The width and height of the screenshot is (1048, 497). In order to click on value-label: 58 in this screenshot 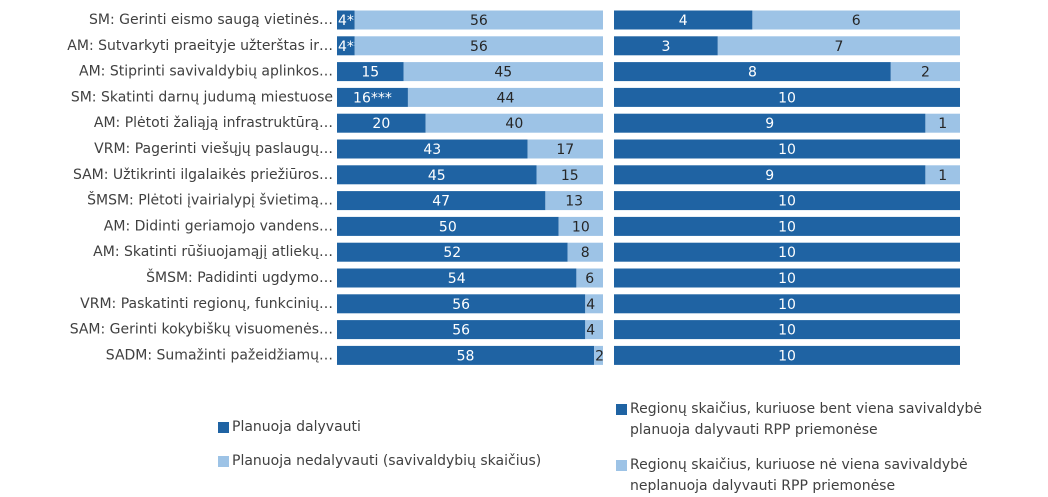, I will do `click(466, 356)`.